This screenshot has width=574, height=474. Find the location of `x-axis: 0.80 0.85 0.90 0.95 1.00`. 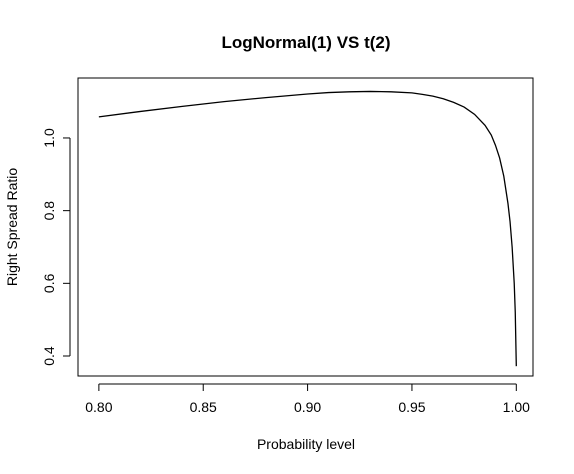

x-axis: 0.80 0.85 0.90 0.95 1.00 is located at coordinates (307, 399).